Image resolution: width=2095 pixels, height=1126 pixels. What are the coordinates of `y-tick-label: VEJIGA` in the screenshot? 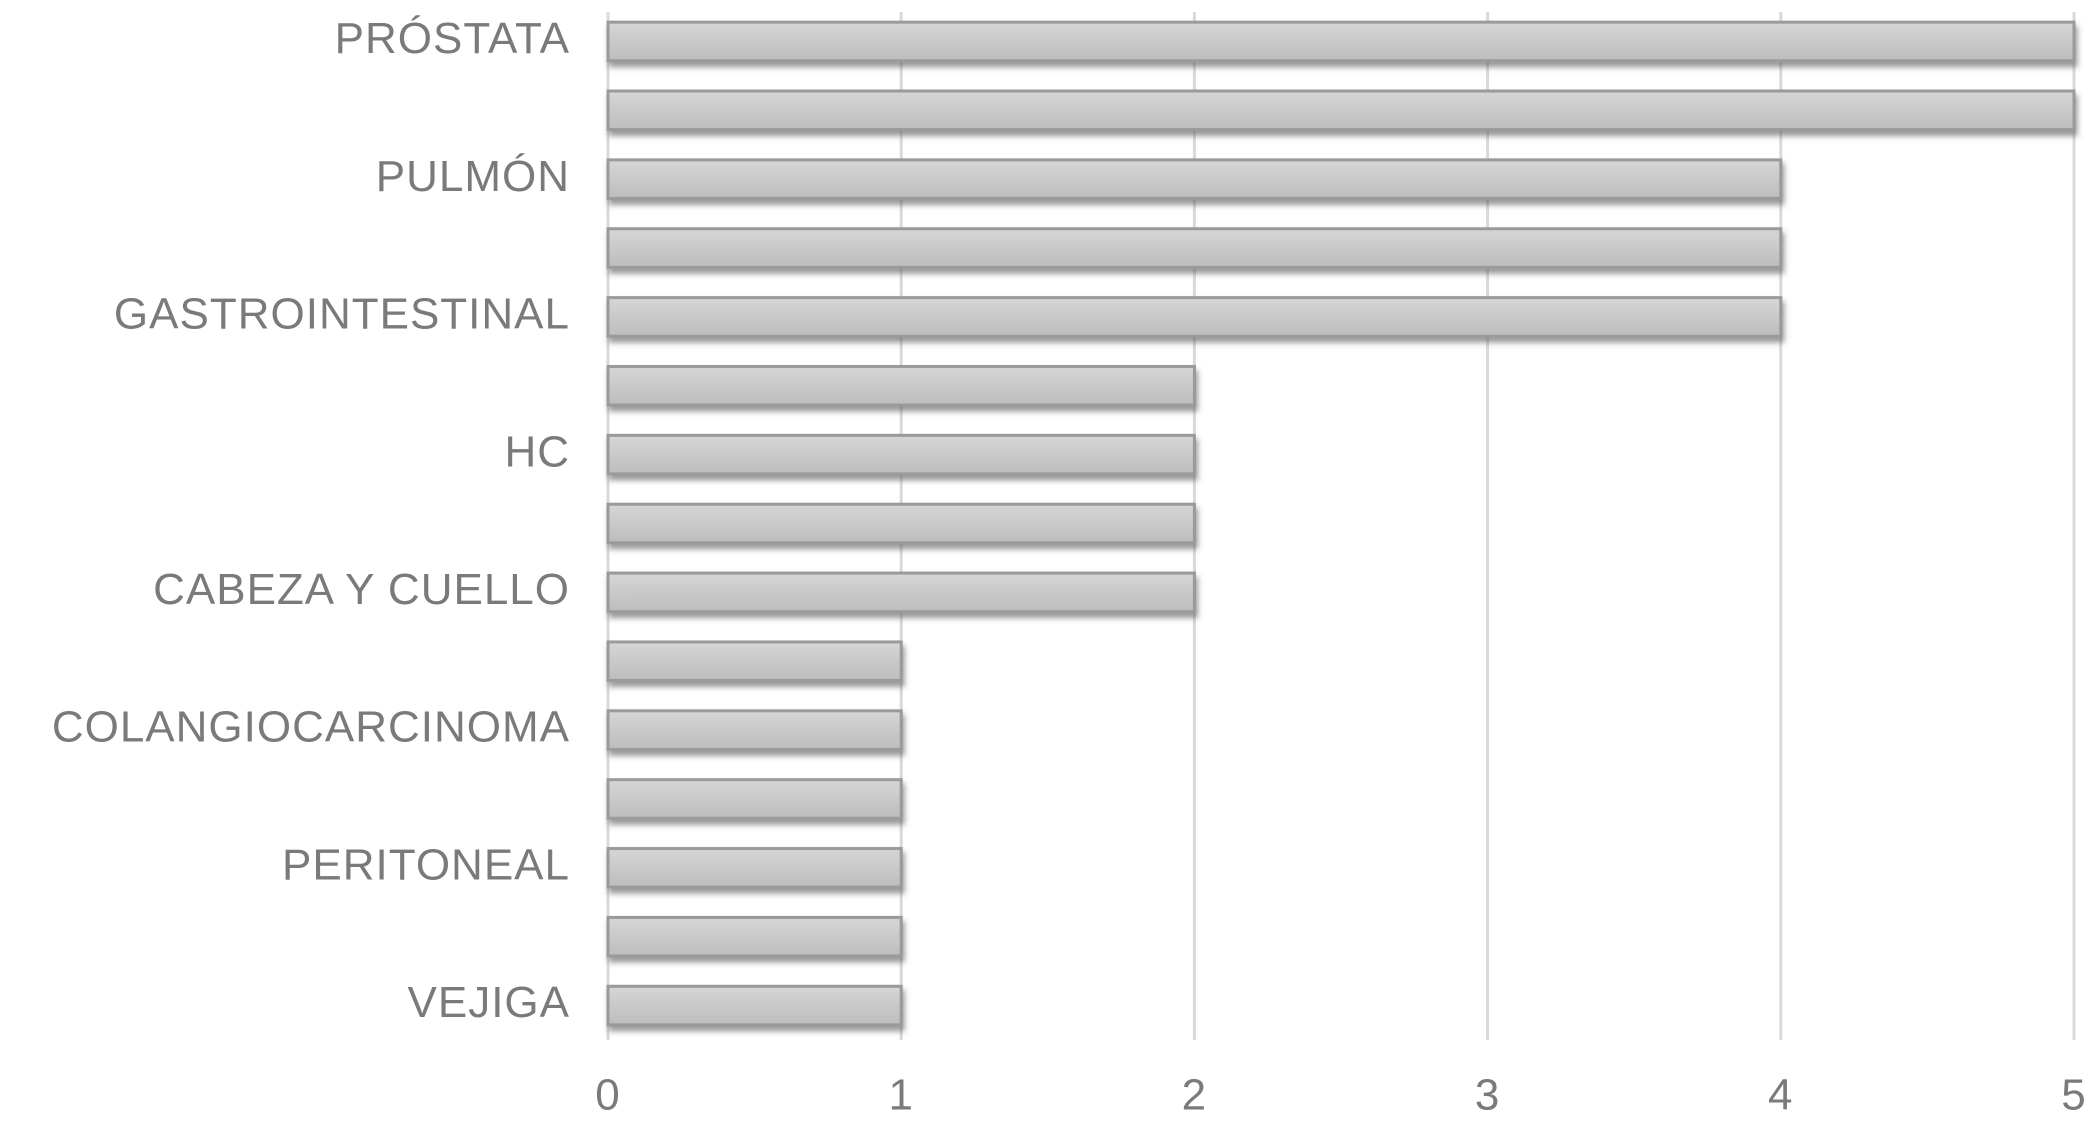 It's located at (489, 1002).